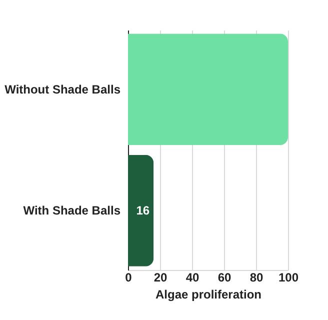 The width and height of the screenshot is (328, 320). Describe the element at coordinates (128, 277) in the screenshot. I see `x-tick-label: 0` at that location.